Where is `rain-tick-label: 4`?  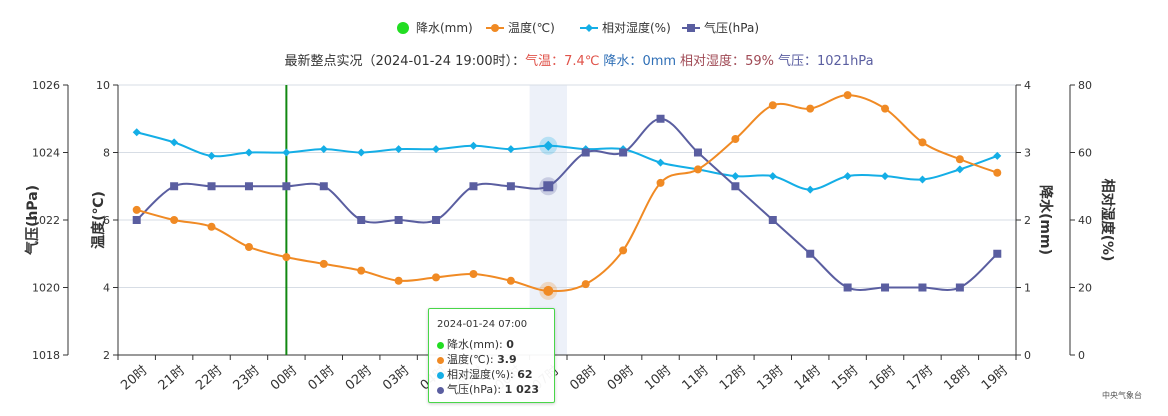 rain-tick-label: 4 is located at coordinates (1027, 85).